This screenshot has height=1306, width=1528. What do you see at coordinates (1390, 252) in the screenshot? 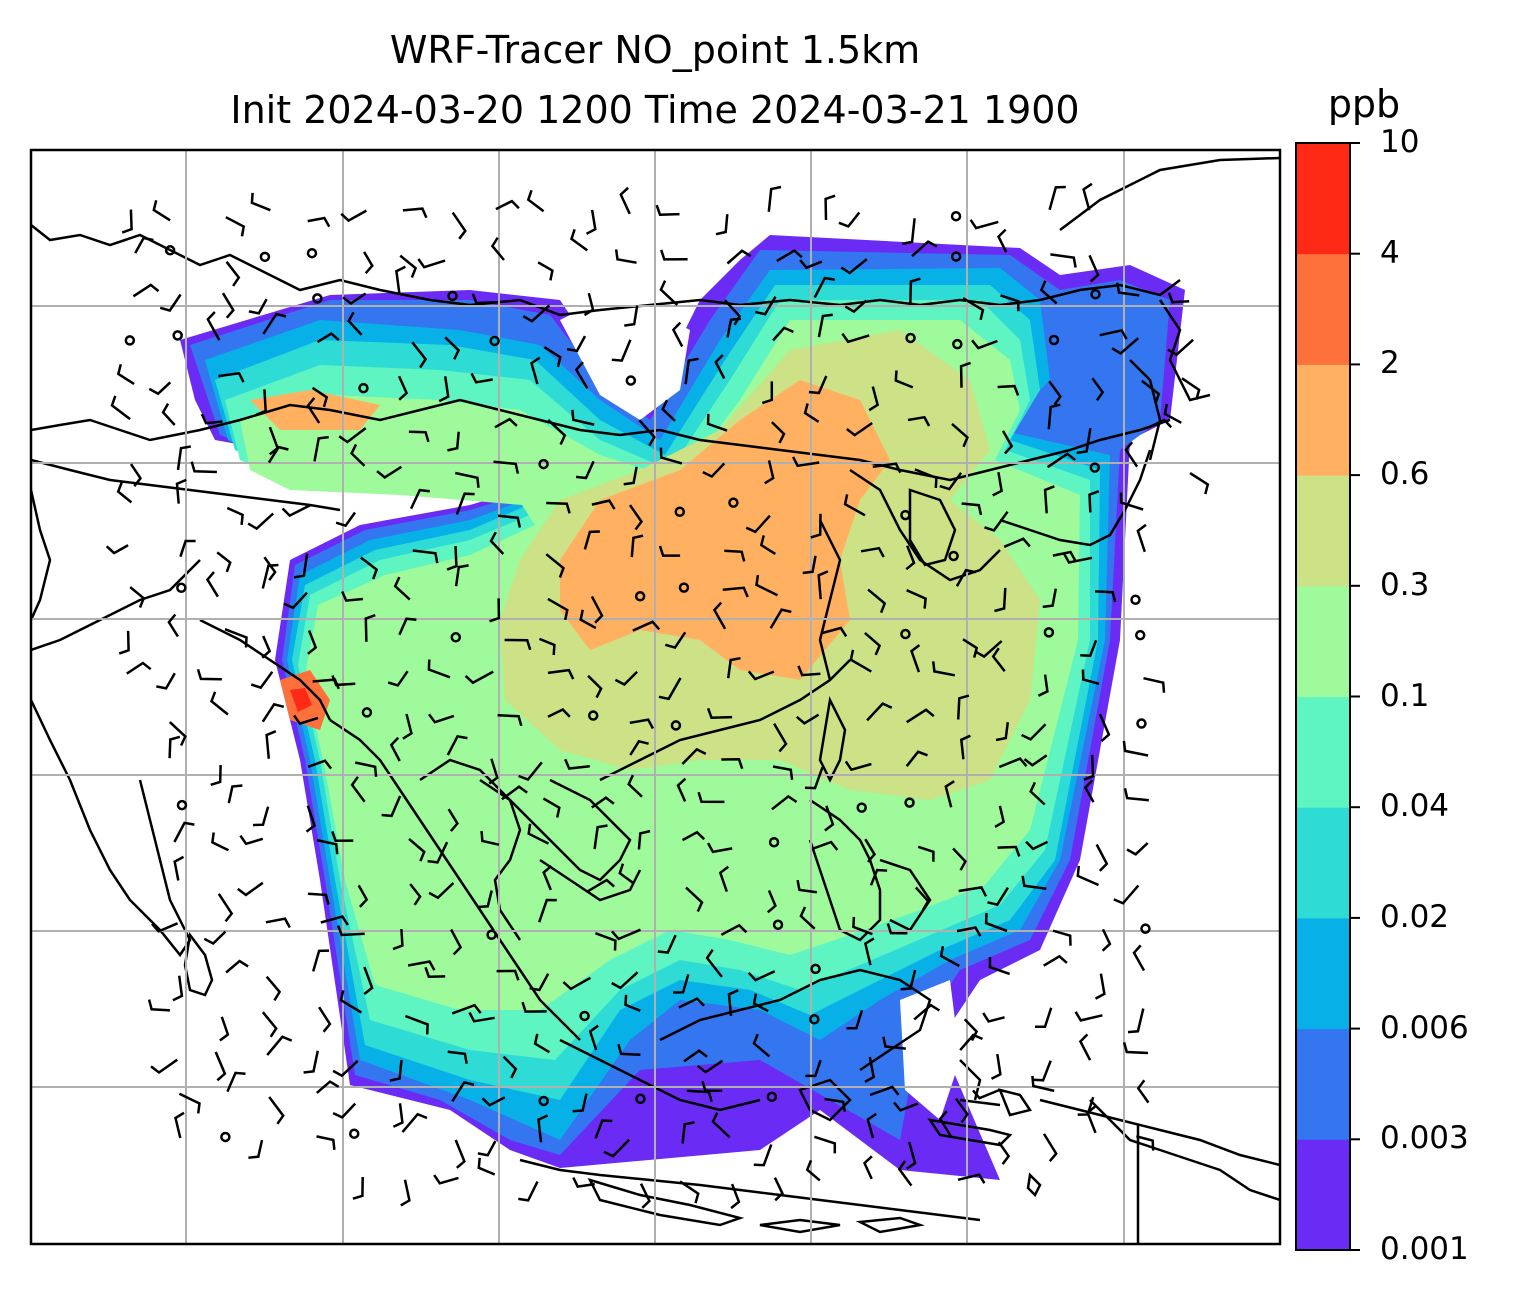
I see `colorbar-tick-label: 4` at bounding box center [1390, 252].